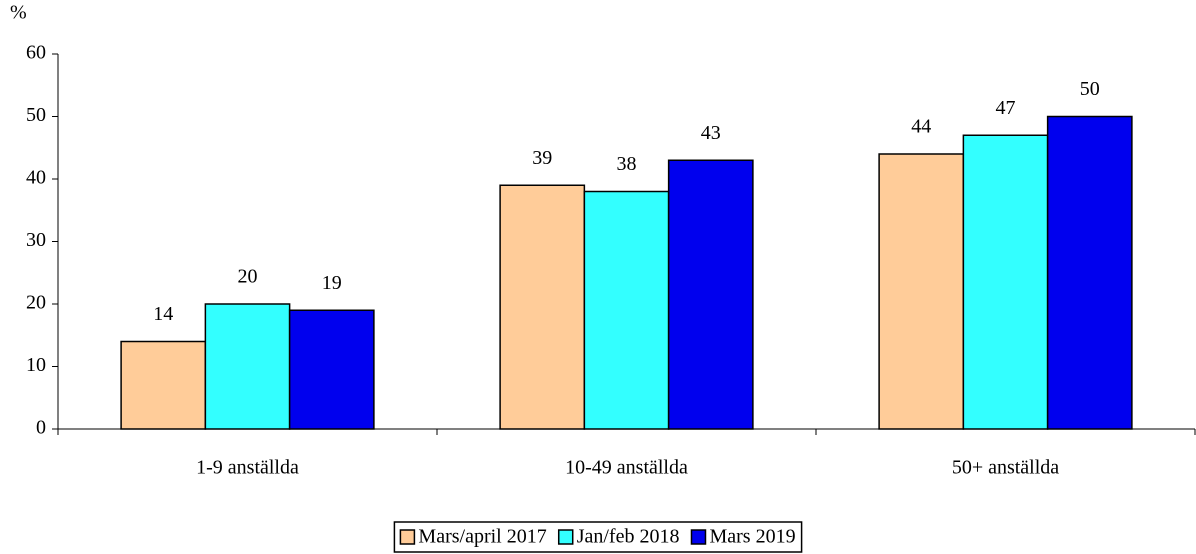  Describe the element at coordinates (36, 115) in the screenshot. I see `y-tick-label: 50` at that location.